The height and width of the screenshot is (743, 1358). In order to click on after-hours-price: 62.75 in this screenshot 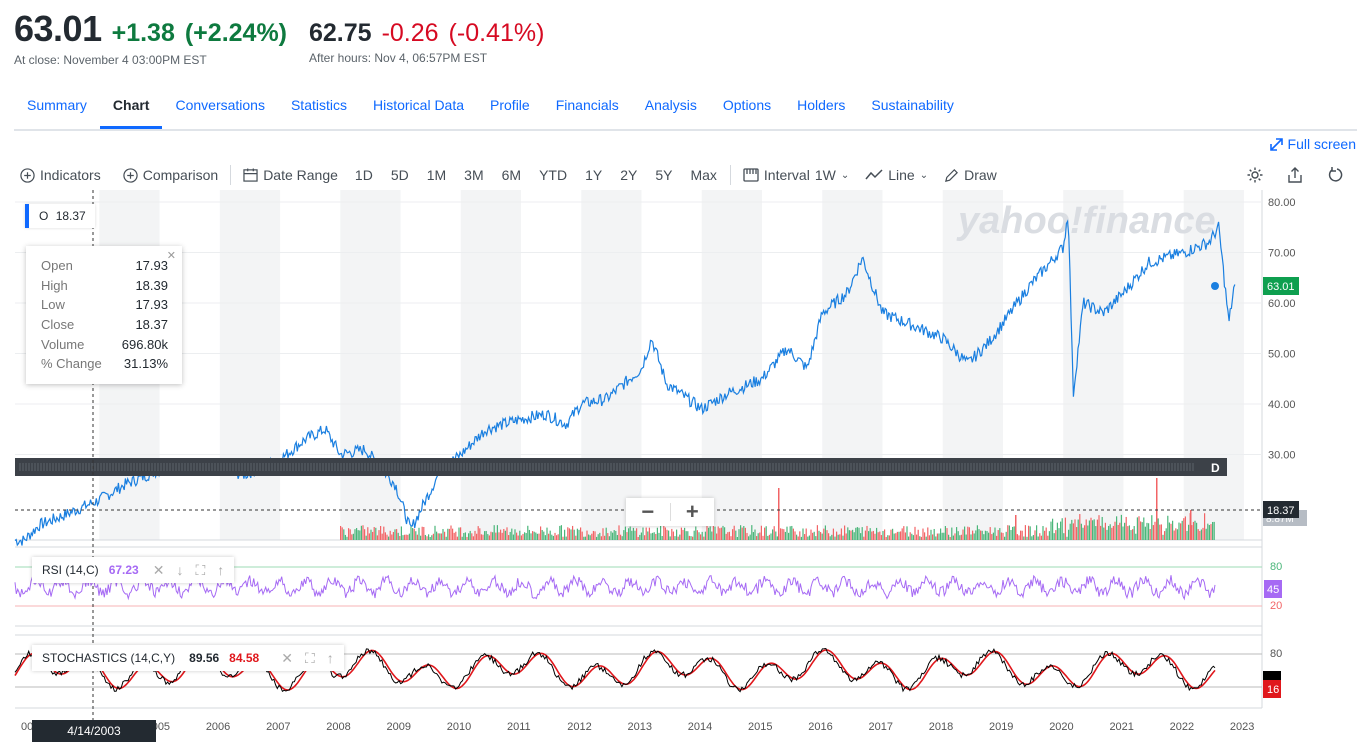, I will do `click(340, 33)`.